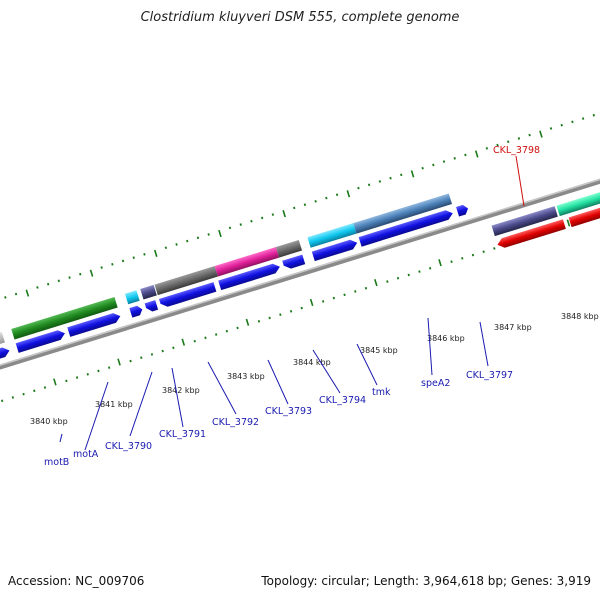  I want to click on kbp-label: 3843 kbp, so click(246, 376).